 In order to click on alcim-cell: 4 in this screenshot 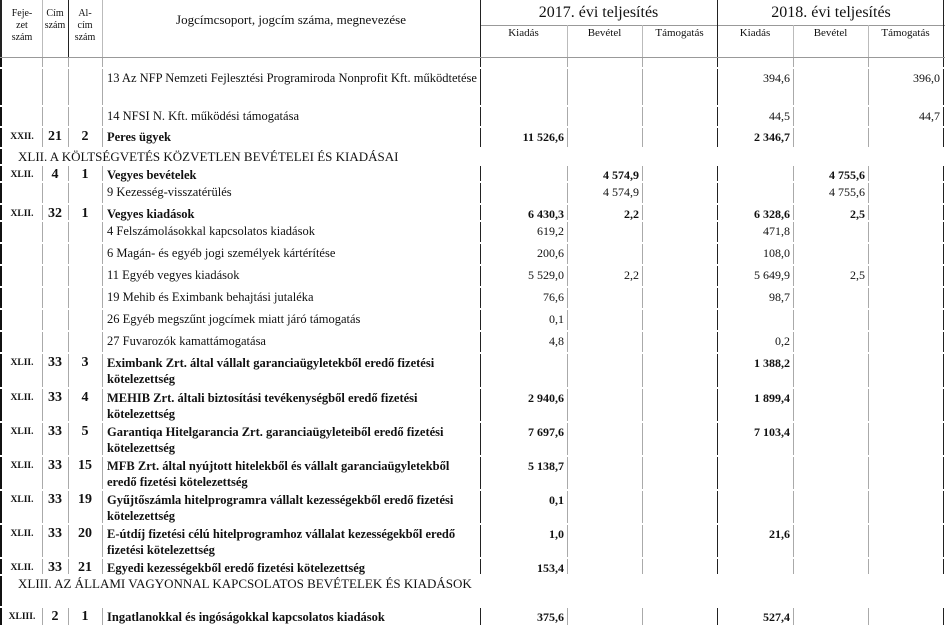, I will do `click(85, 397)`.